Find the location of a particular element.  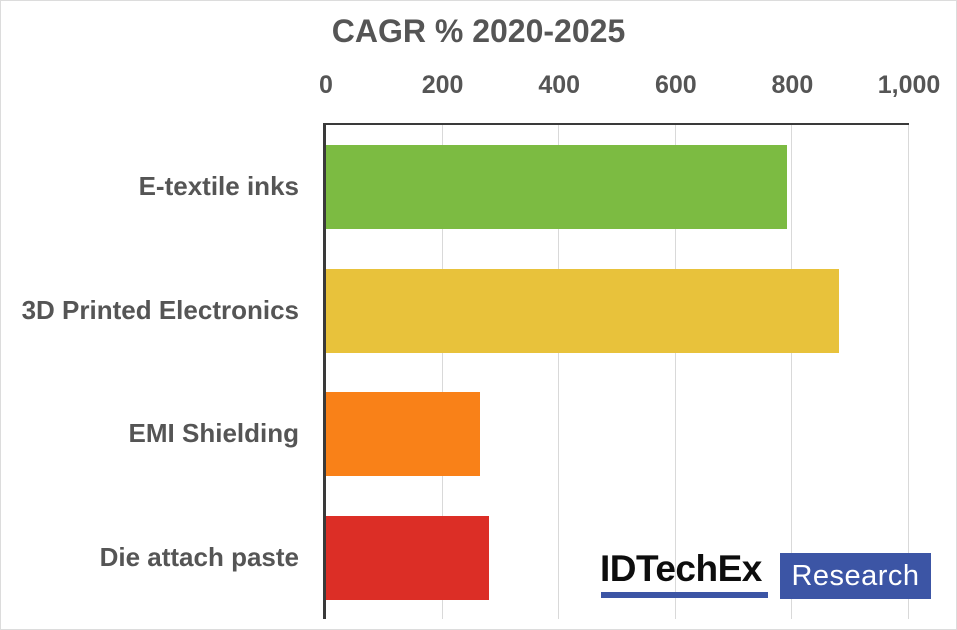

x-axis-tick: 800 is located at coordinates (792, 85).